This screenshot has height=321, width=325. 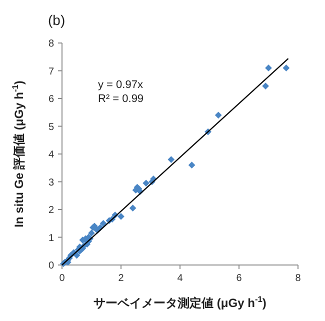 I want to click on y-tick-label: 0, so click(x=51, y=266).